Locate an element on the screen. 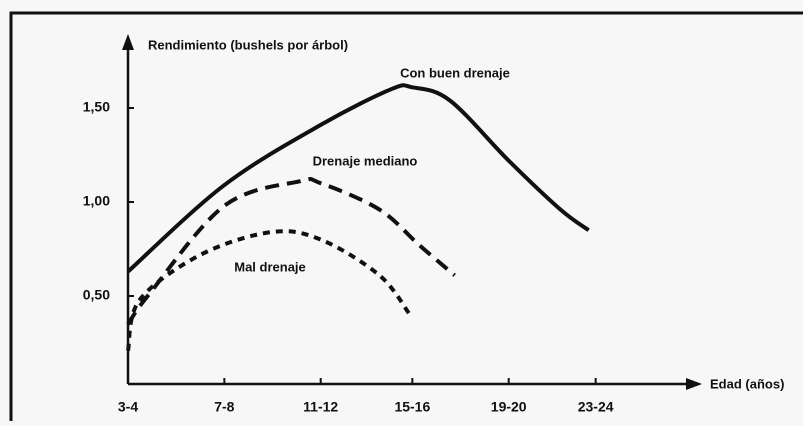 Image resolution: width=803 pixels, height=426 pixels. y-tick-label: 1,00 is located at coordinates (96, 201).